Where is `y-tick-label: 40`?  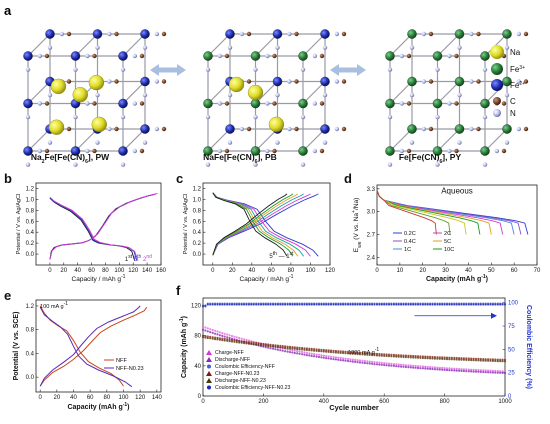 y-tick-label: 40 is located at coordinates (197, 367).